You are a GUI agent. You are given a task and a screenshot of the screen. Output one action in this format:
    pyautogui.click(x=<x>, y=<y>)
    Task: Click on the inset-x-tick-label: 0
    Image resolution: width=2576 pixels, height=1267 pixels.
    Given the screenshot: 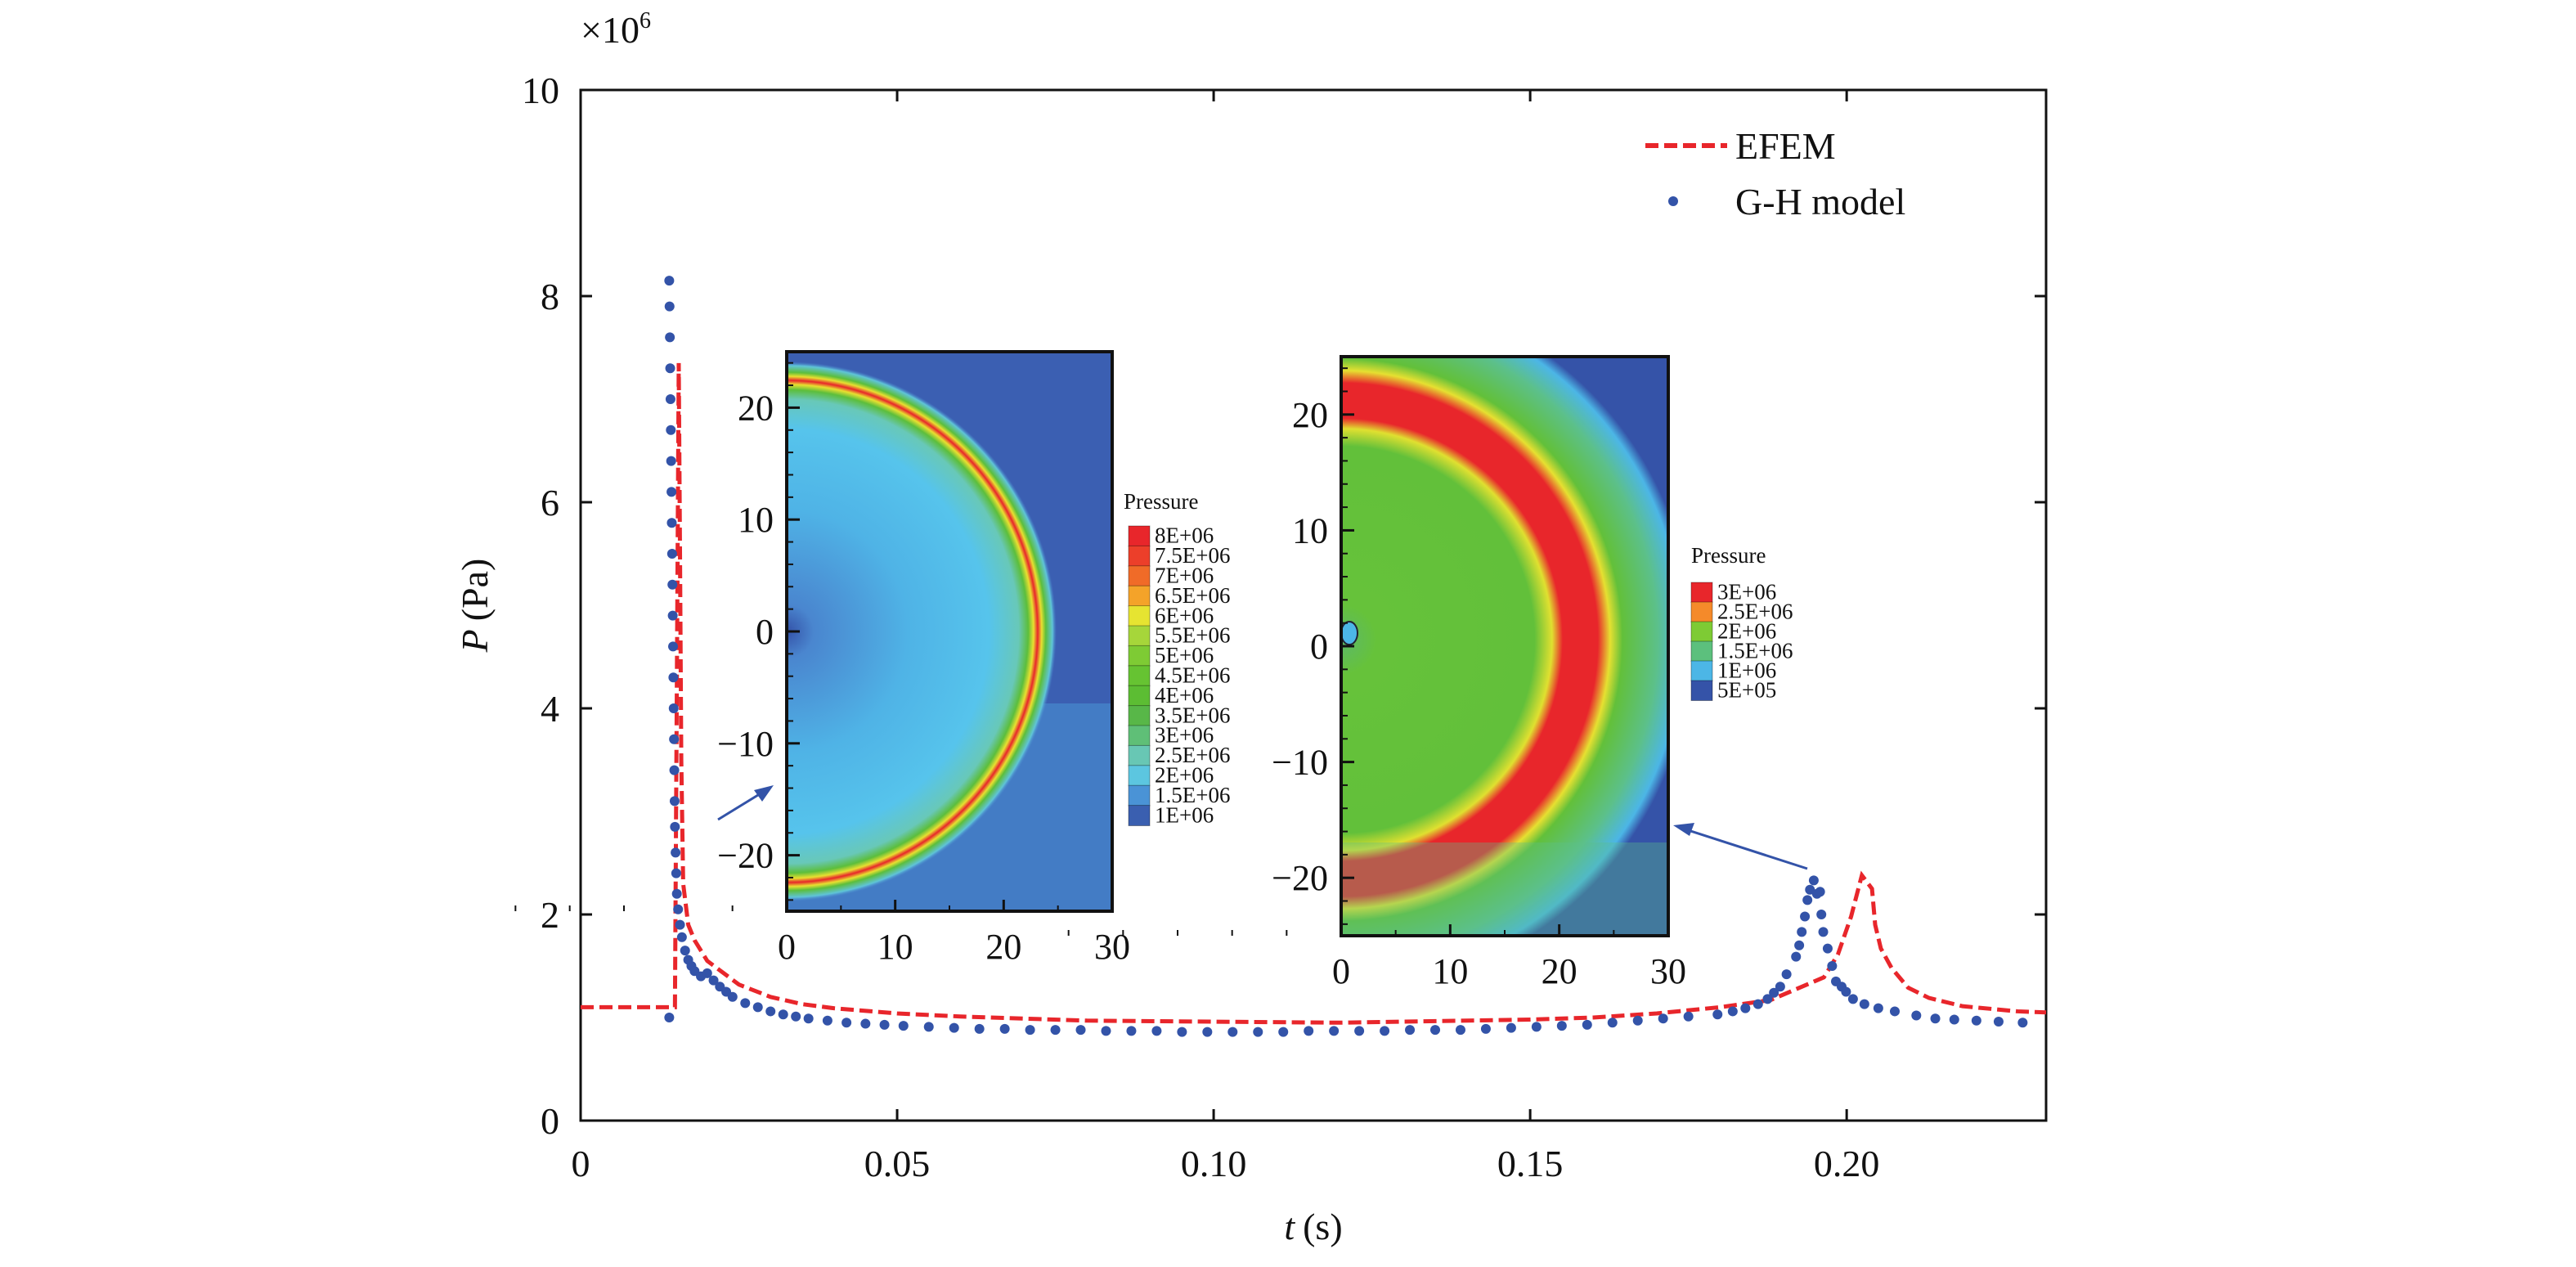 What is the action you would take?
    pyautogui.click(x=787, y=947)
    